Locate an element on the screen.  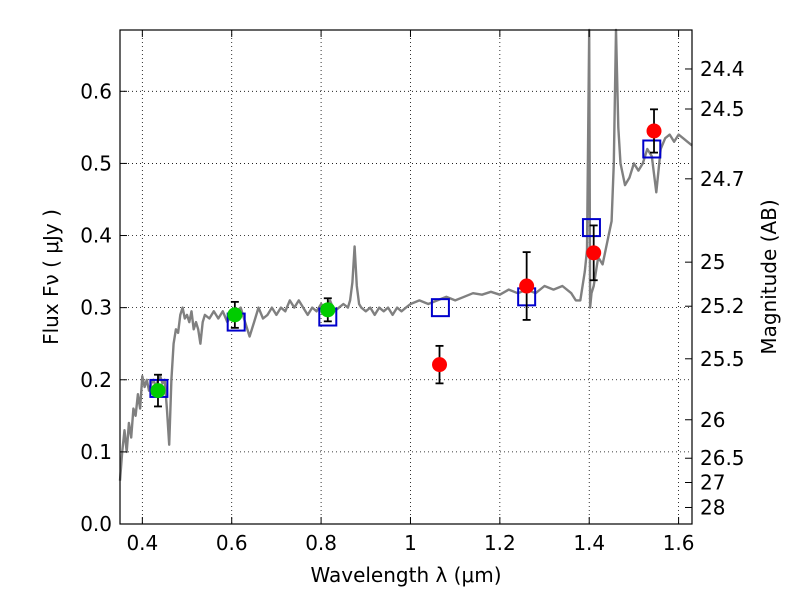
y-axis-label: Flux Fν ( μJy ) is located at coordinates (51, 277).